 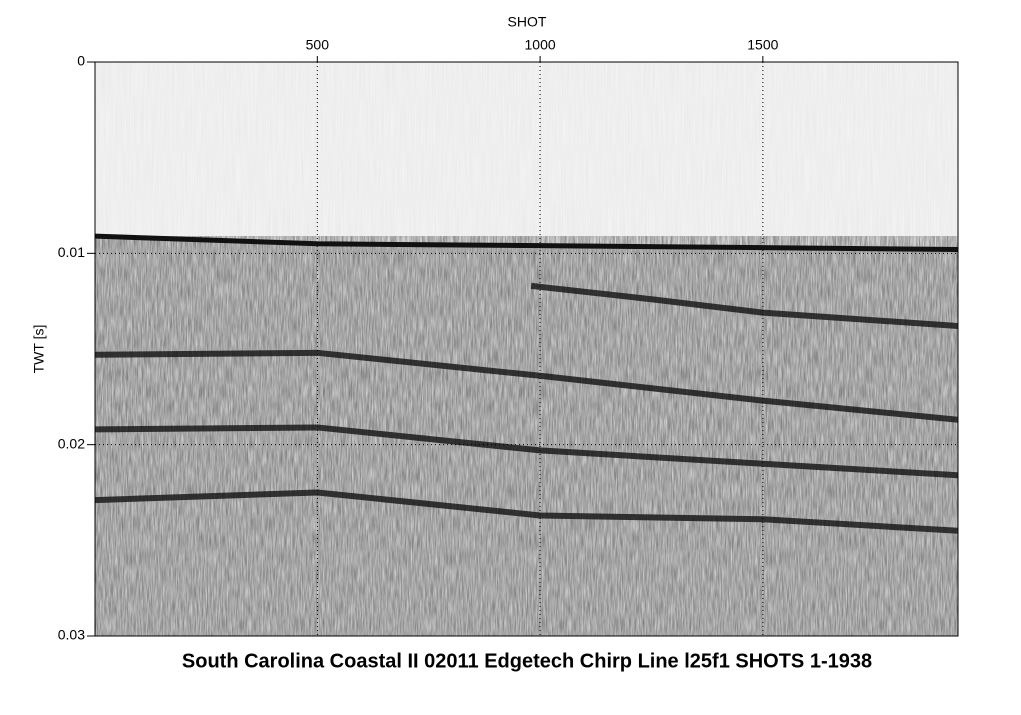 What do you see at coordinates (318, 45) in the screenshot?
I see `x-tick-label: 500` at bounding box center [318, 45].